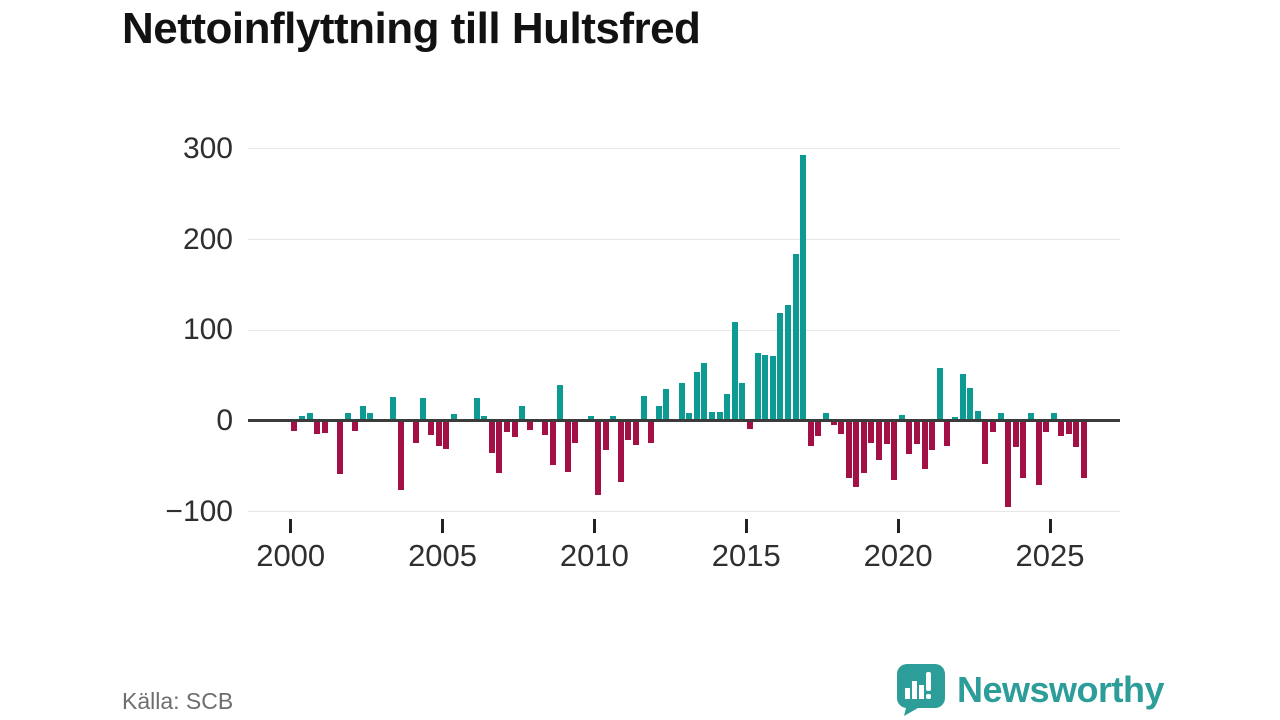 Image resolution: width=1280 pixels, height=720 pixels. What do you see at coordinates (291, 555) in the screenshot?
I see `x-axis-label-2000: 2000` at bounding box center [291, 555].